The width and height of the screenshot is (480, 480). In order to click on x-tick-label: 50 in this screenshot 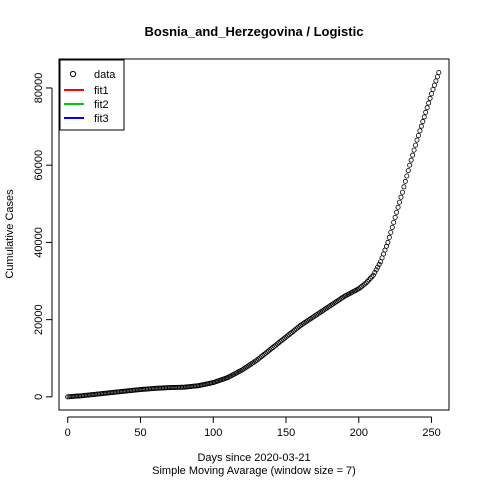, I will do `click(140, 433)`.